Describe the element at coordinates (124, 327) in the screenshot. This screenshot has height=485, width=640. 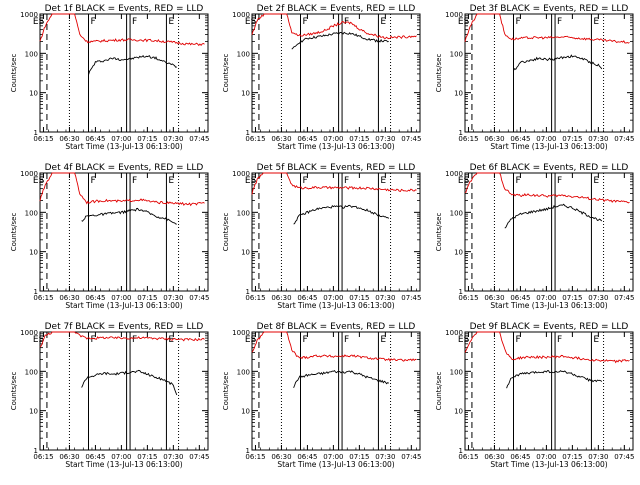
I see `chart-title: Det 7f BLACK = Events, RED = LLD` at that location.